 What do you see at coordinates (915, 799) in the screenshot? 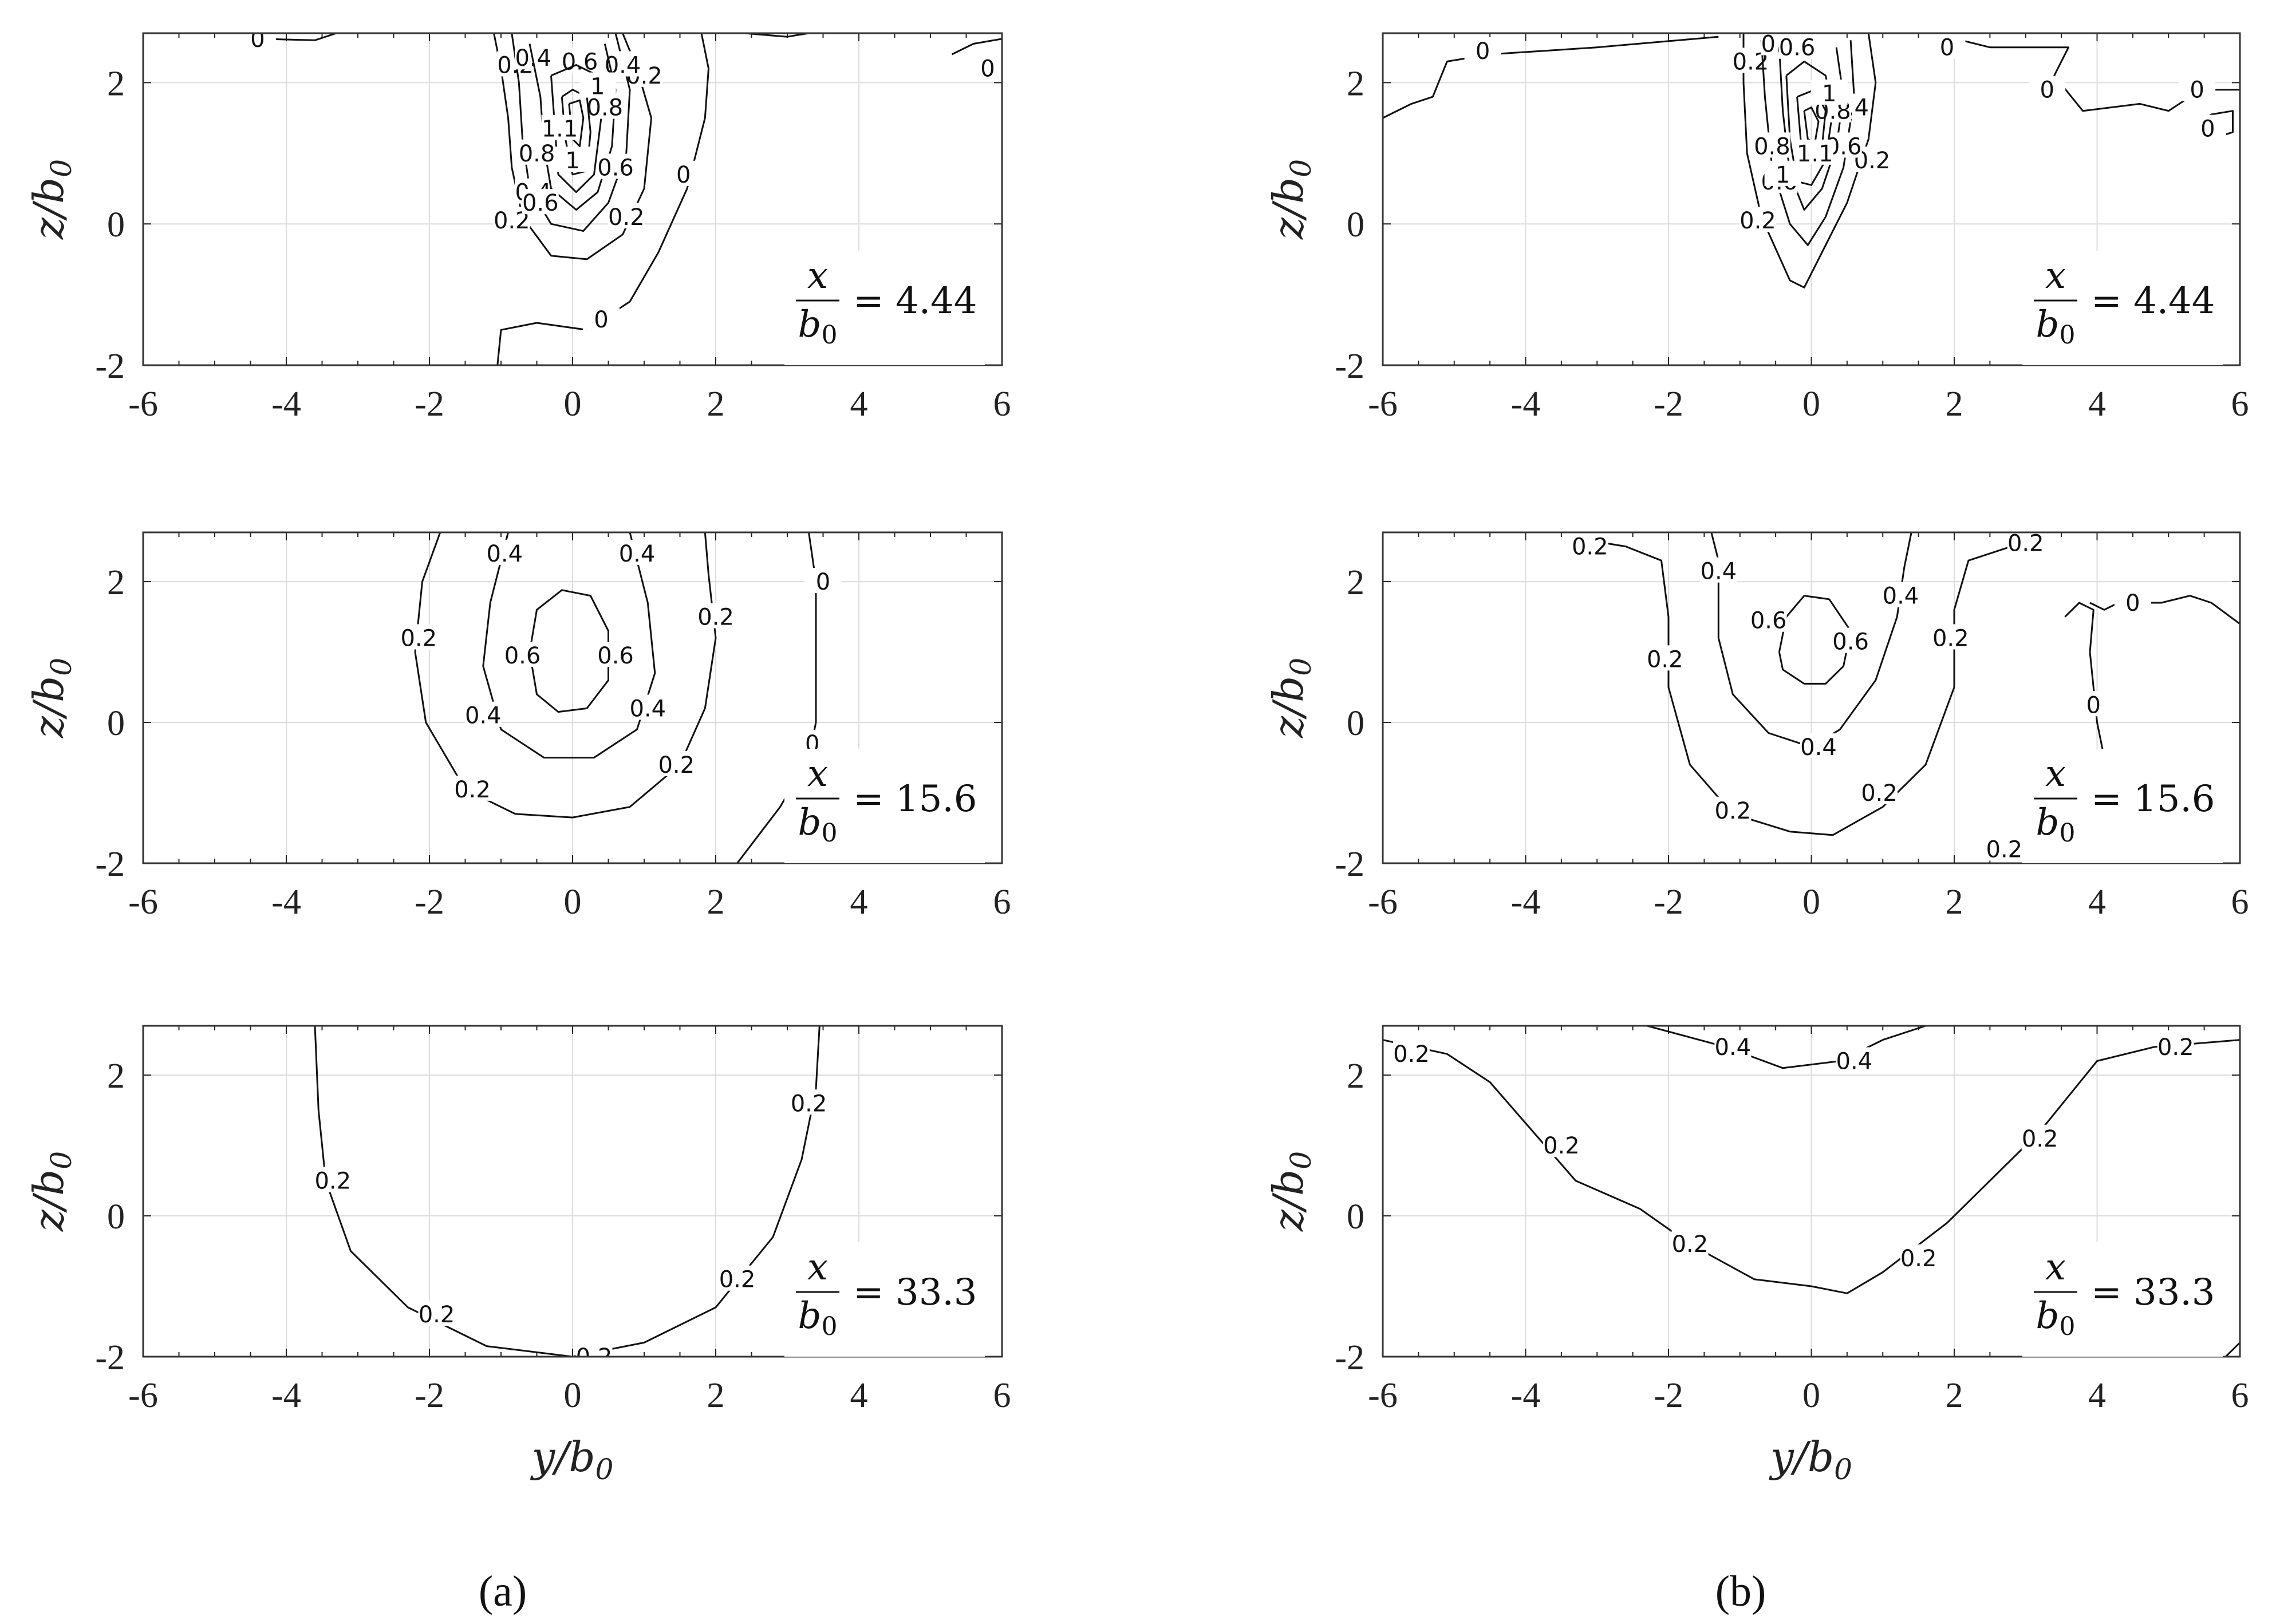
I see `annotation-value: = 15.6` at bounding box center [915, 799].